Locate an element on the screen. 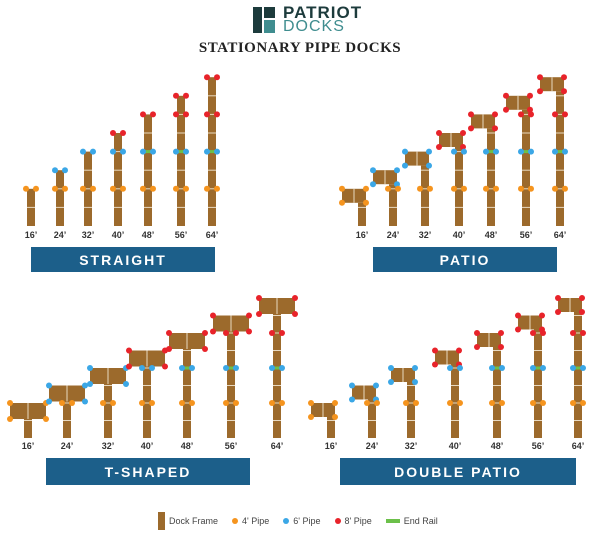  length-label: 16’ is located at coordinates (31, 235).